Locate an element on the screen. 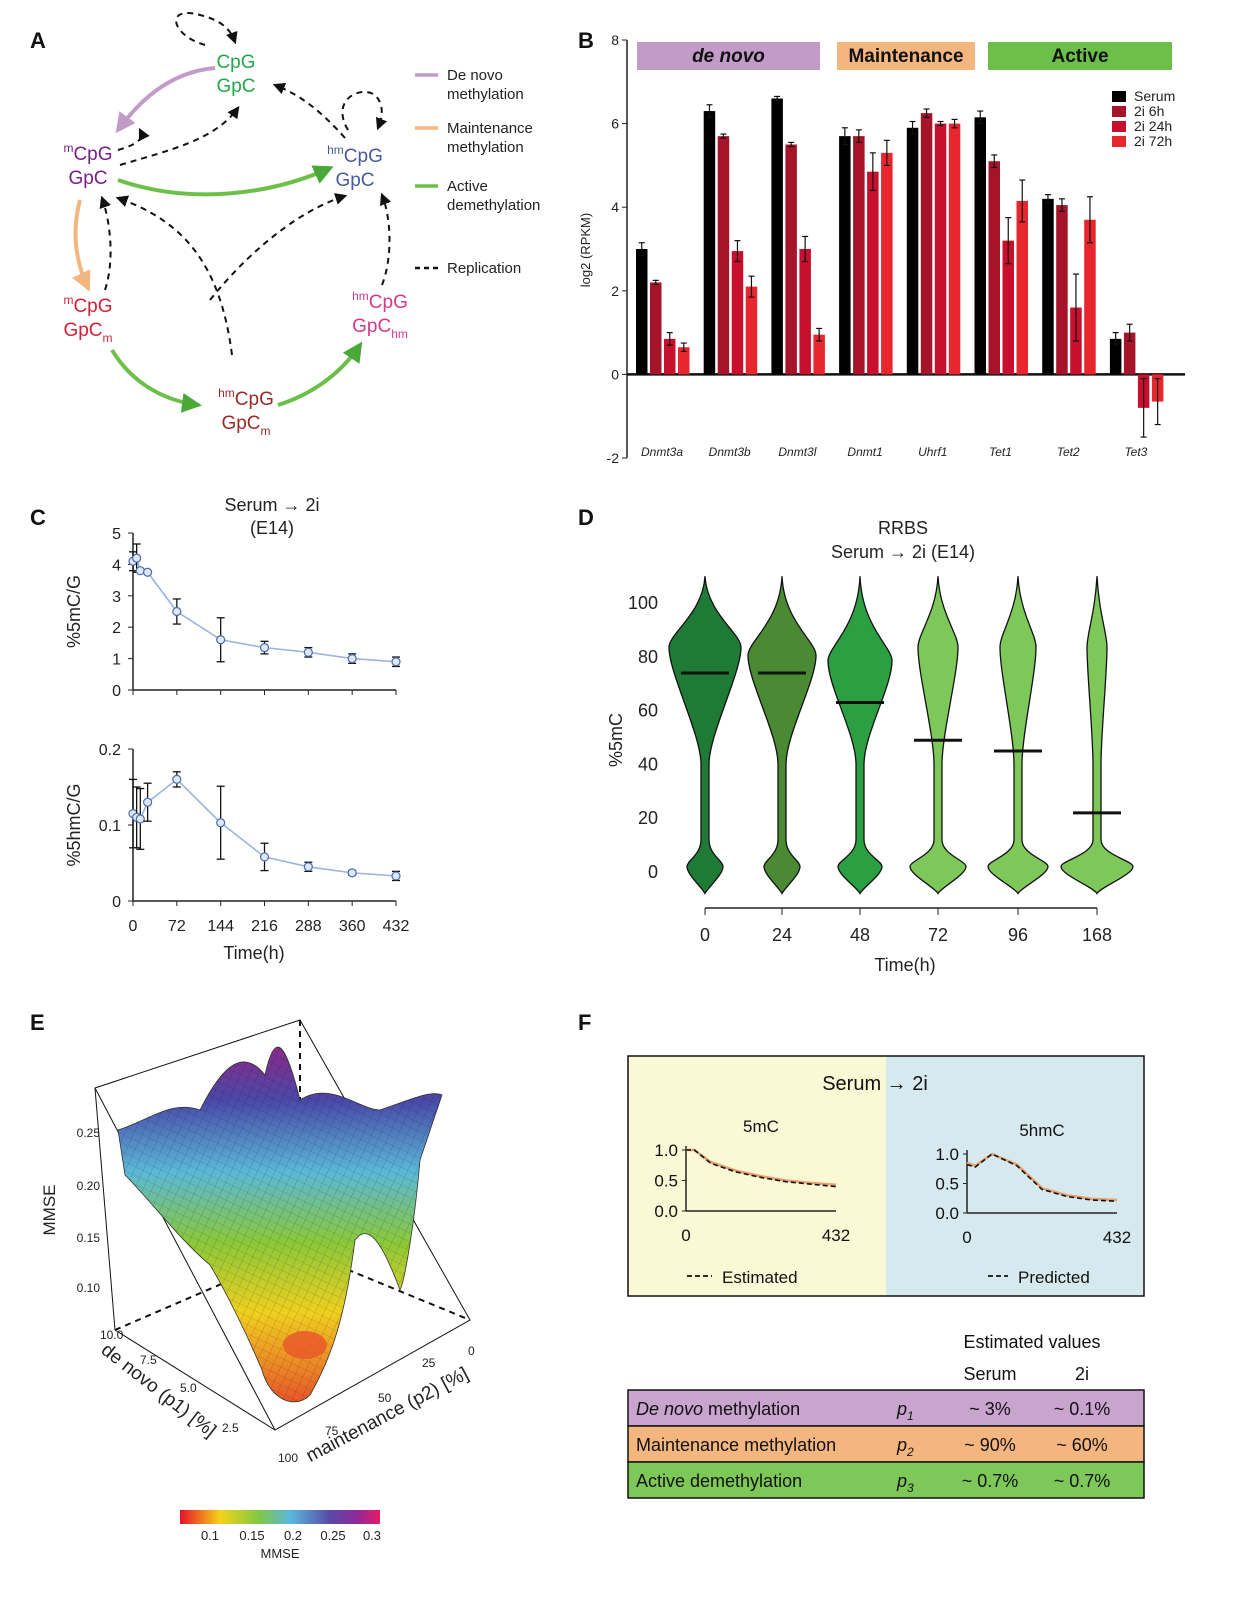 This screenshot has width=1252, height=1600. legend-label2-1: methylation is located at coordinates (485, 147).